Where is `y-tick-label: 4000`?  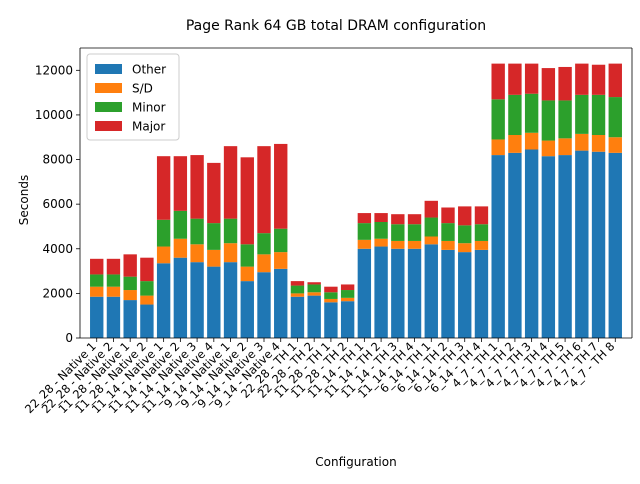 y-tick-label: 4000 is located at coordinates (57, 249).